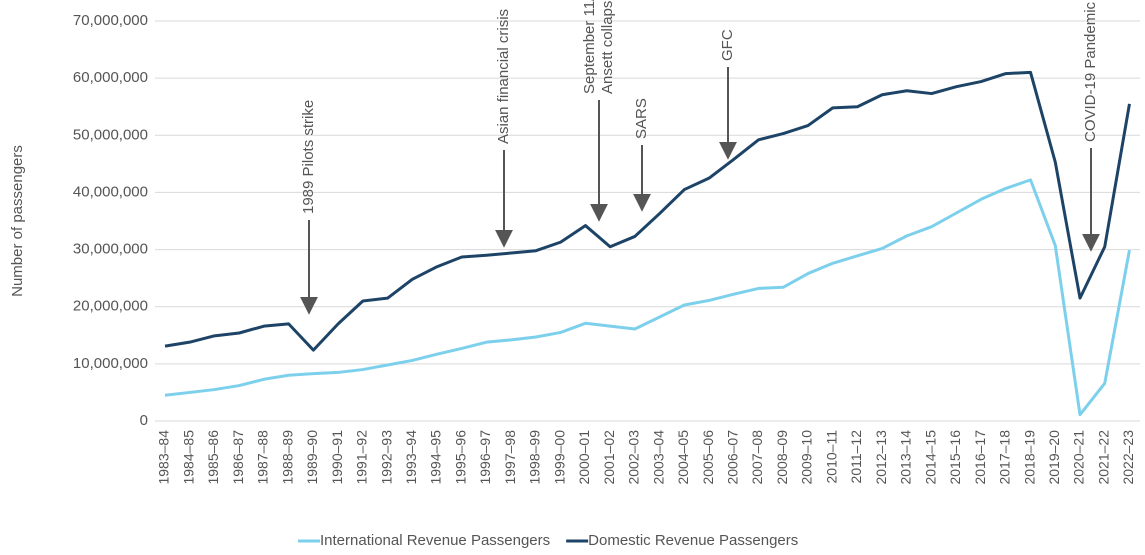 This screenshot has width=1145, height=555. What do you see at coordinates (510, 457) in the screenshot?
I see `x-tick-label: 1997–98` at bounding box center [510, 457].